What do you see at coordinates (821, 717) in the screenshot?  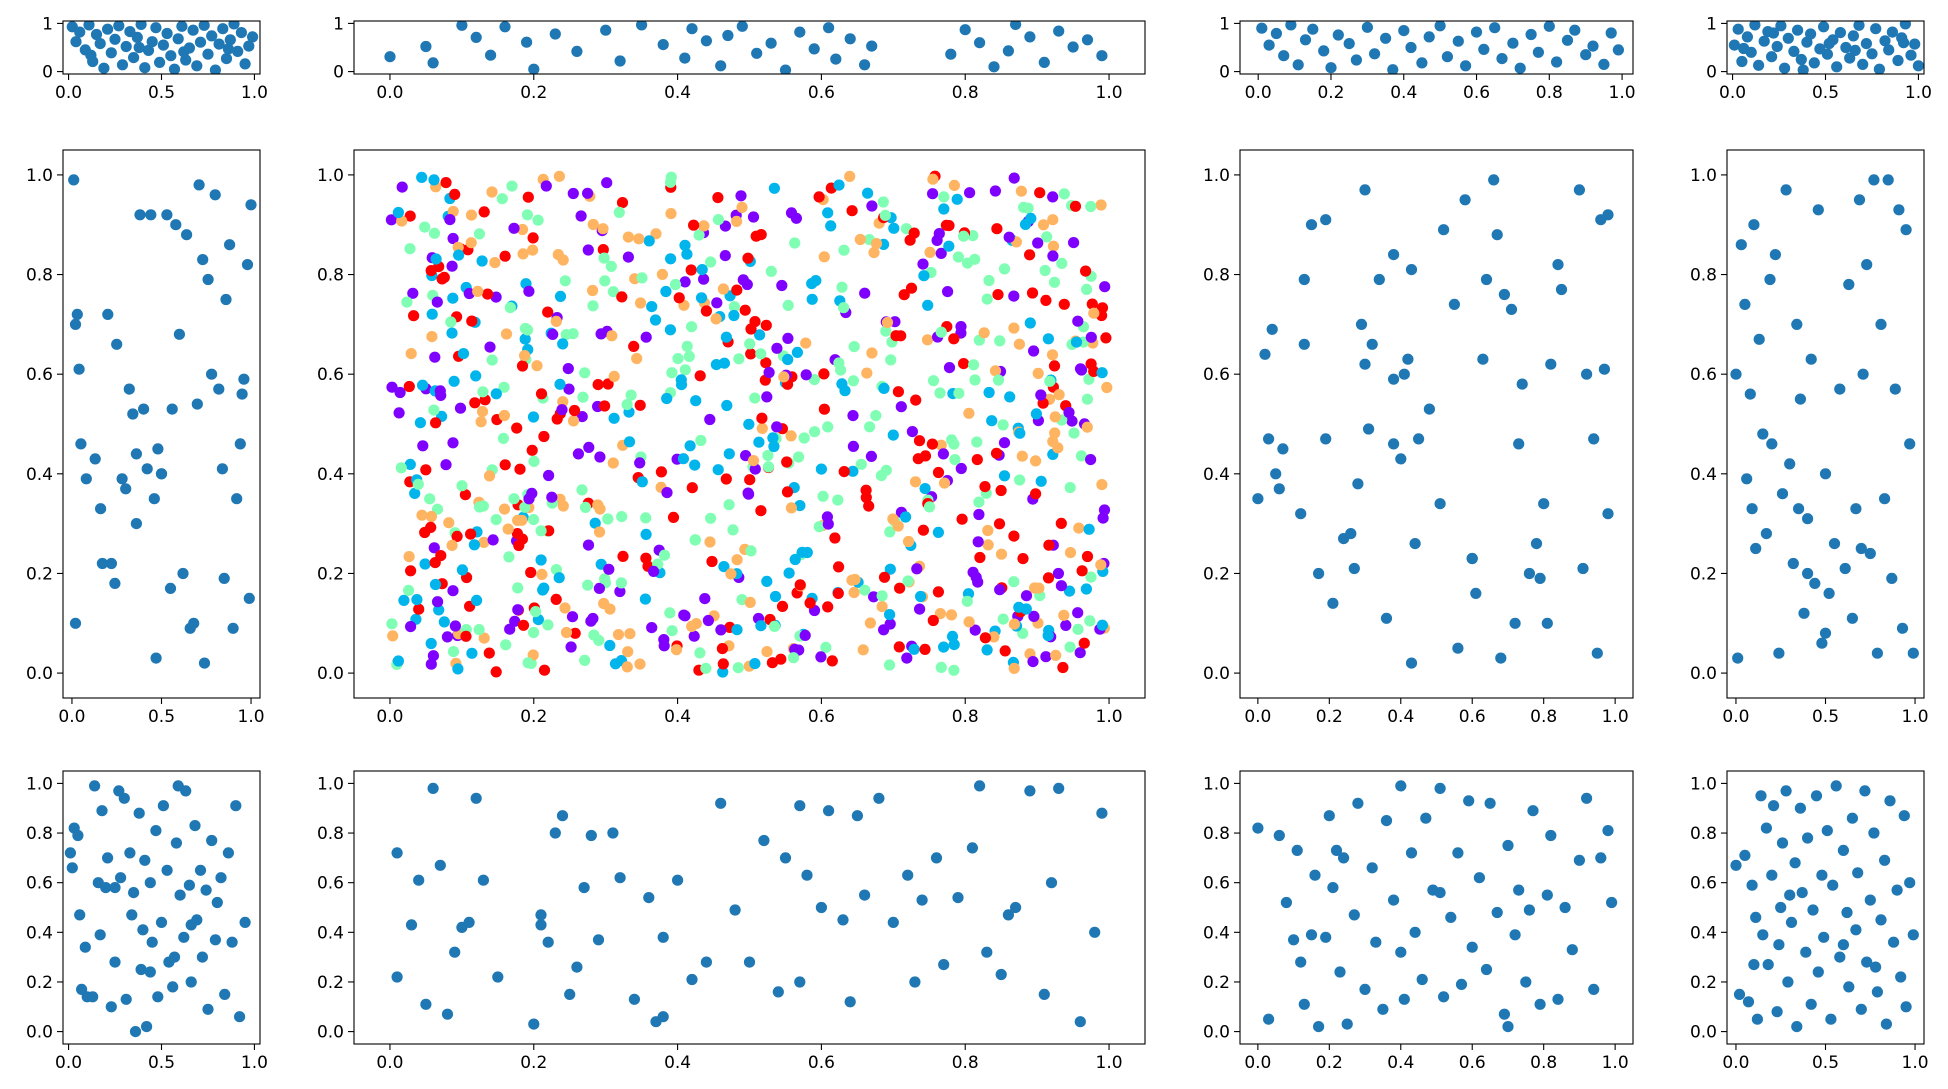 I see `x-tick-label: 0.6` at bounding box center [821, 717].